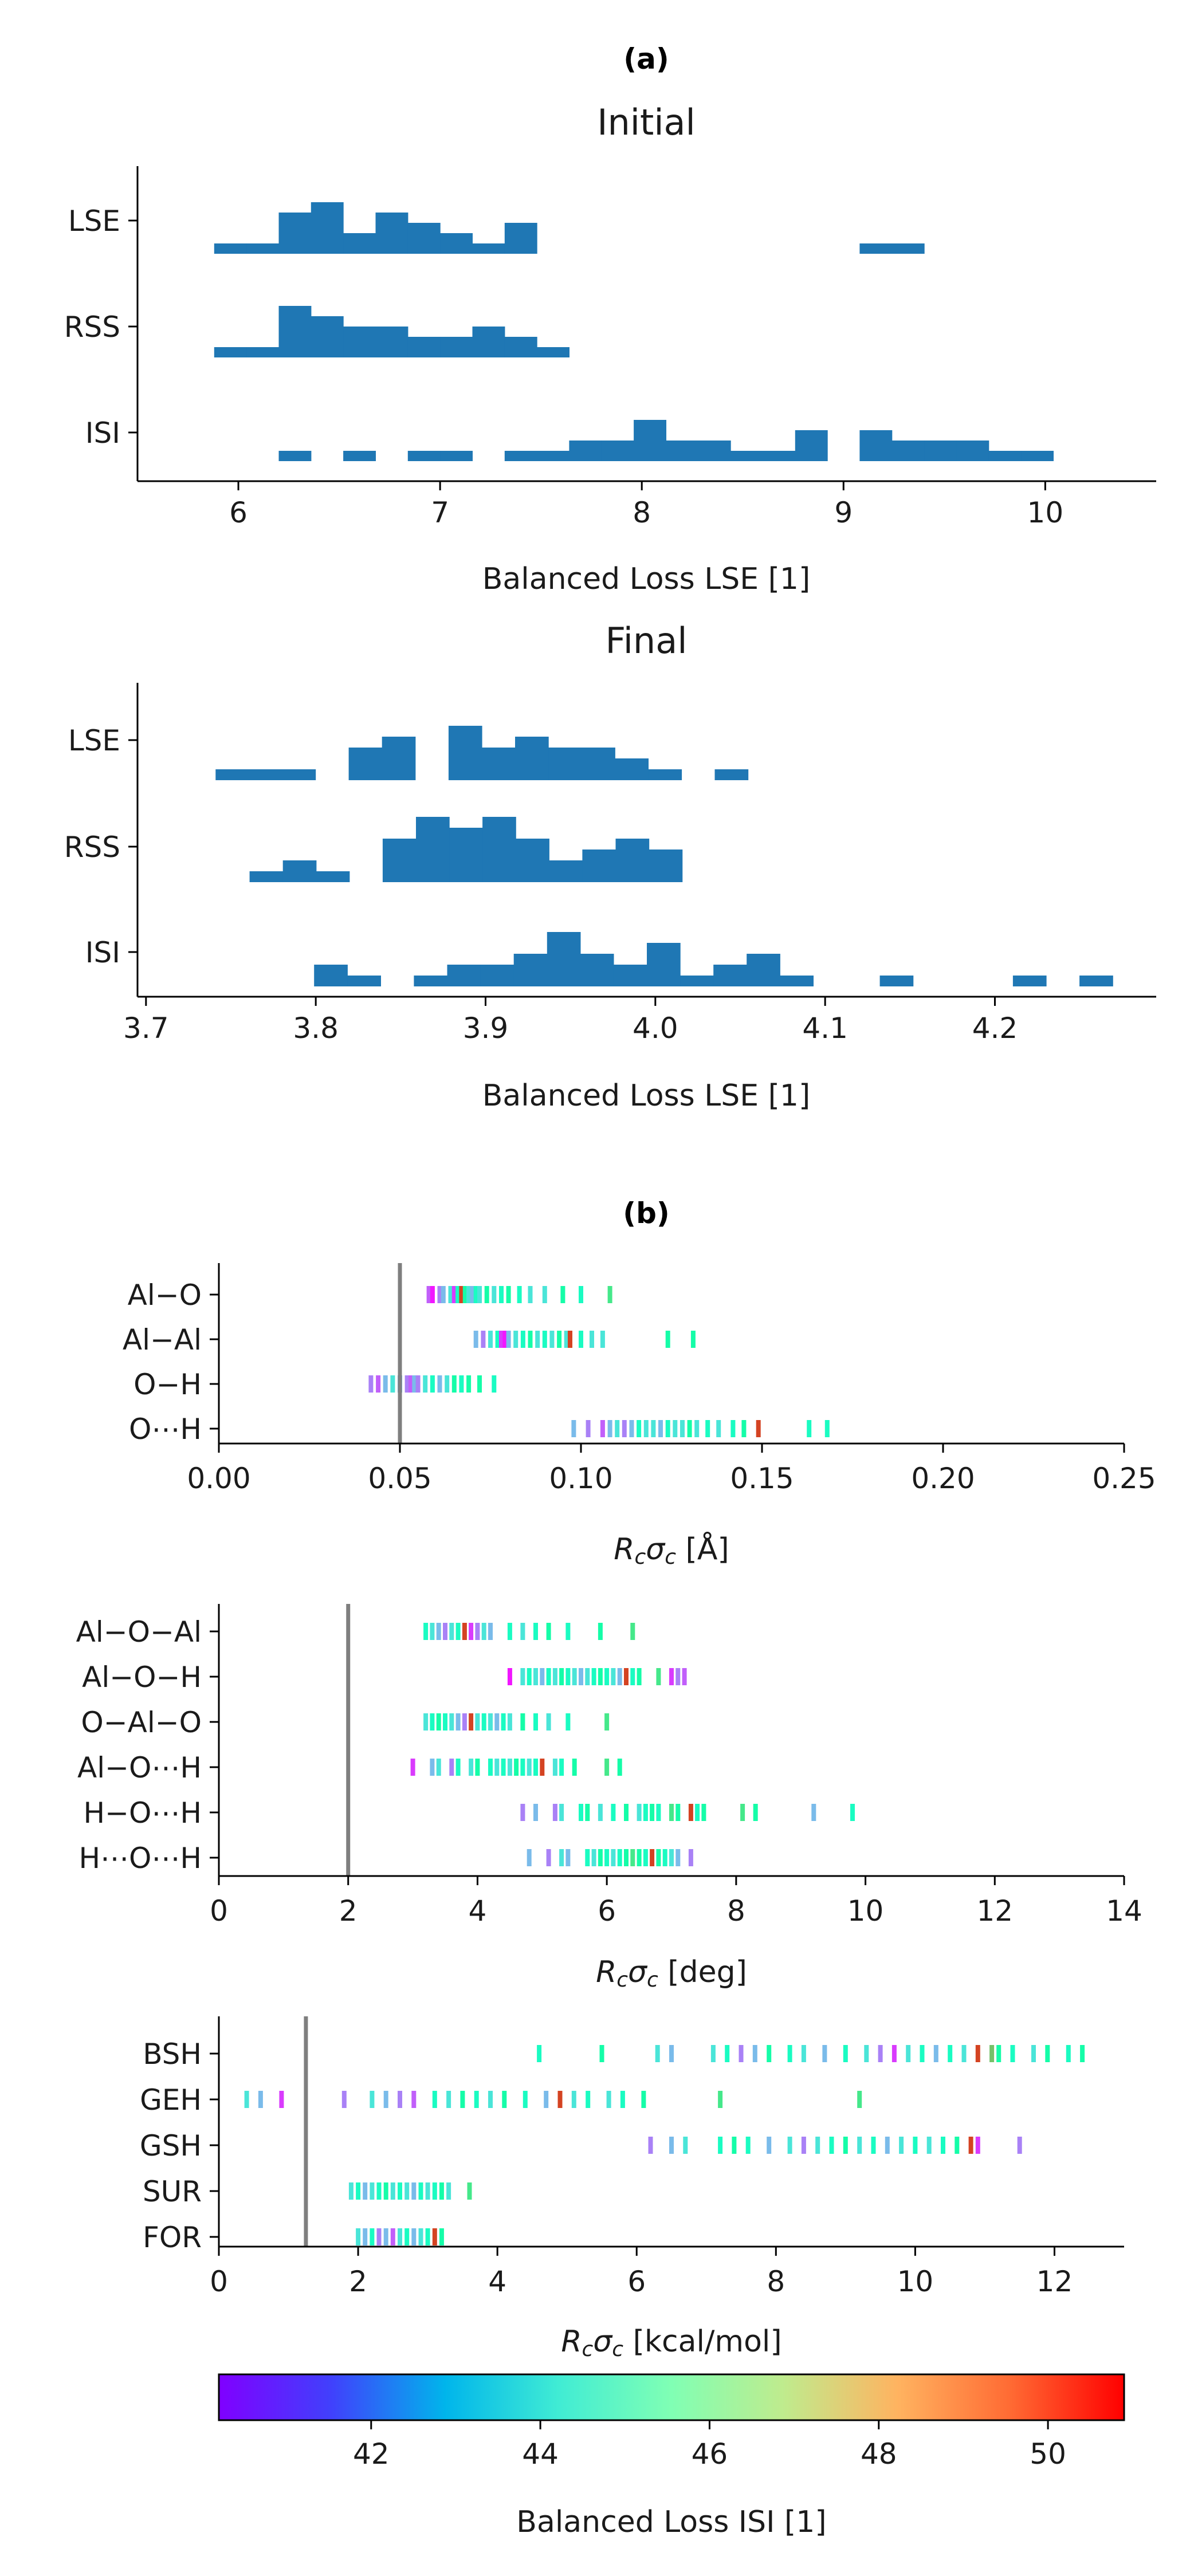  What do you see at coordinates (440, 512) in the screenshot?
I see `x-tick-label: 7` at bounding box center [440, 512].